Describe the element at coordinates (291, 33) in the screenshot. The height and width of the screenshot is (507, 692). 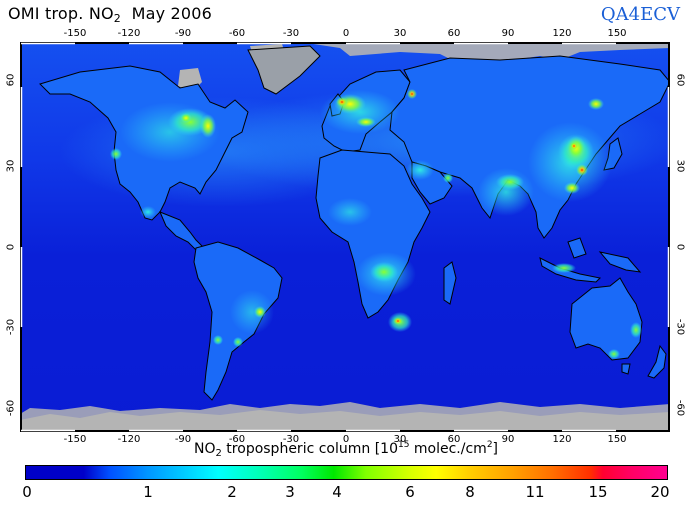
I see `lon-tick-top: -30` at that location.